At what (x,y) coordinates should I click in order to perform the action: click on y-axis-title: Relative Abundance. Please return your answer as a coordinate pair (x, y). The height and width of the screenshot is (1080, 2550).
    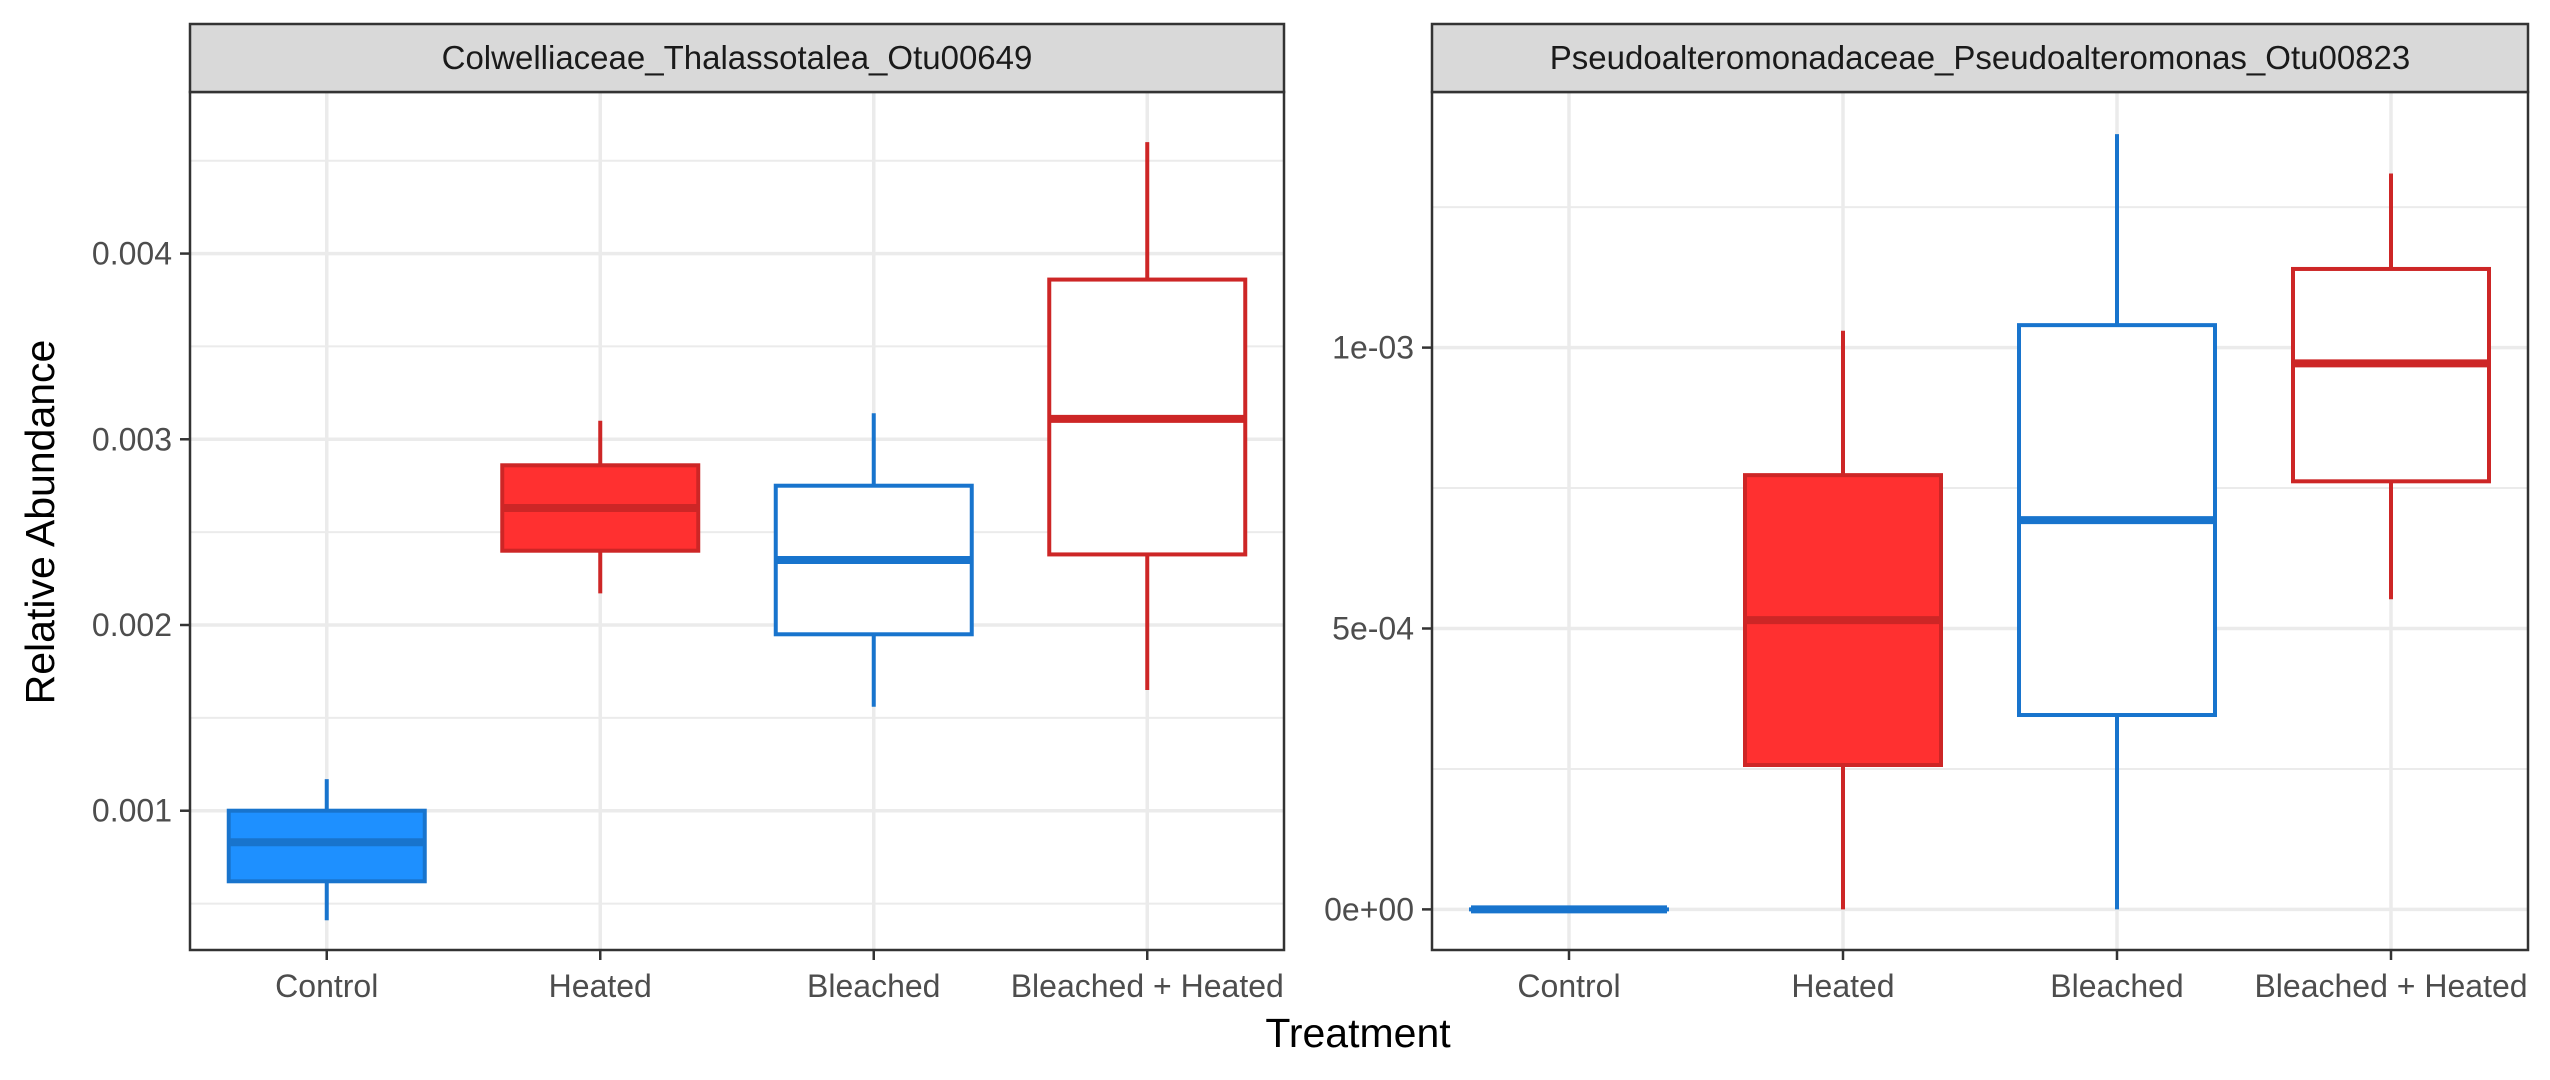
    Looking at the image, I should click on (40, 522).